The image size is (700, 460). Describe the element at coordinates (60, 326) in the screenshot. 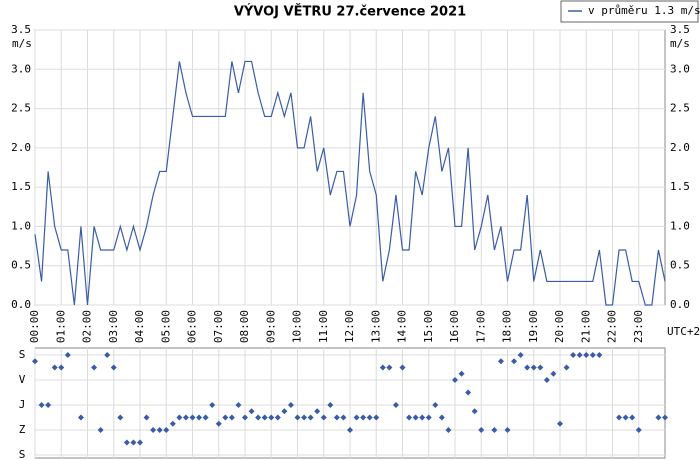

I see `x-tick-label: 01:00` at that location.